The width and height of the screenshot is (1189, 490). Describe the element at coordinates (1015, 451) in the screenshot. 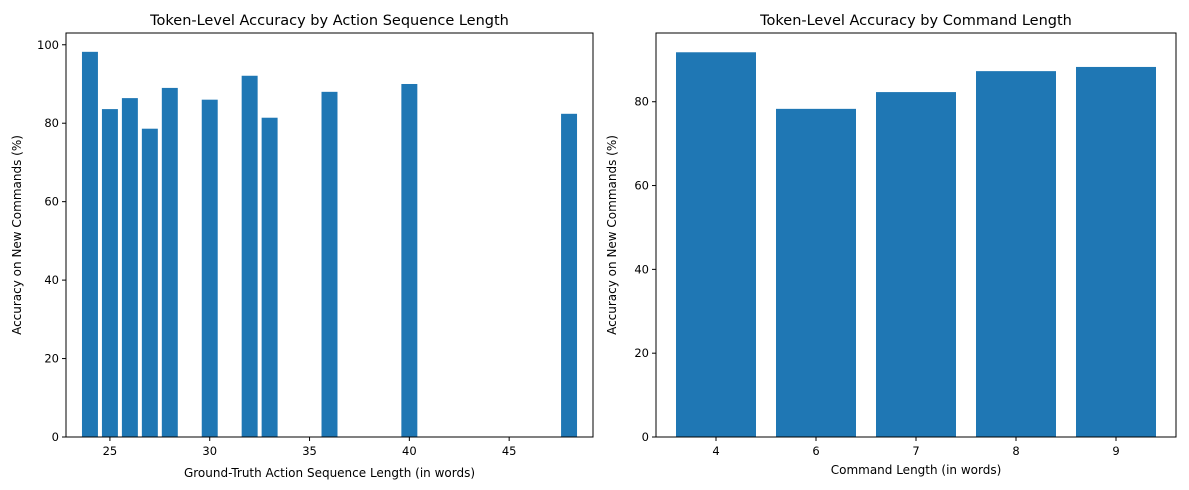

I see `x-tick-label: 8` at that location.